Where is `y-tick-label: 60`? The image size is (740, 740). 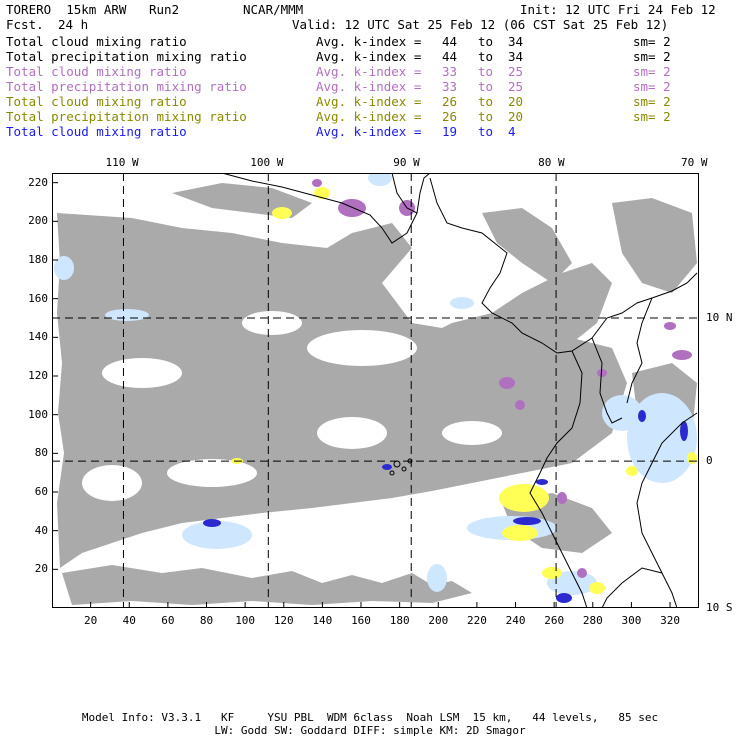 y-tick-label: 60 is located at coordinates (41, 491).